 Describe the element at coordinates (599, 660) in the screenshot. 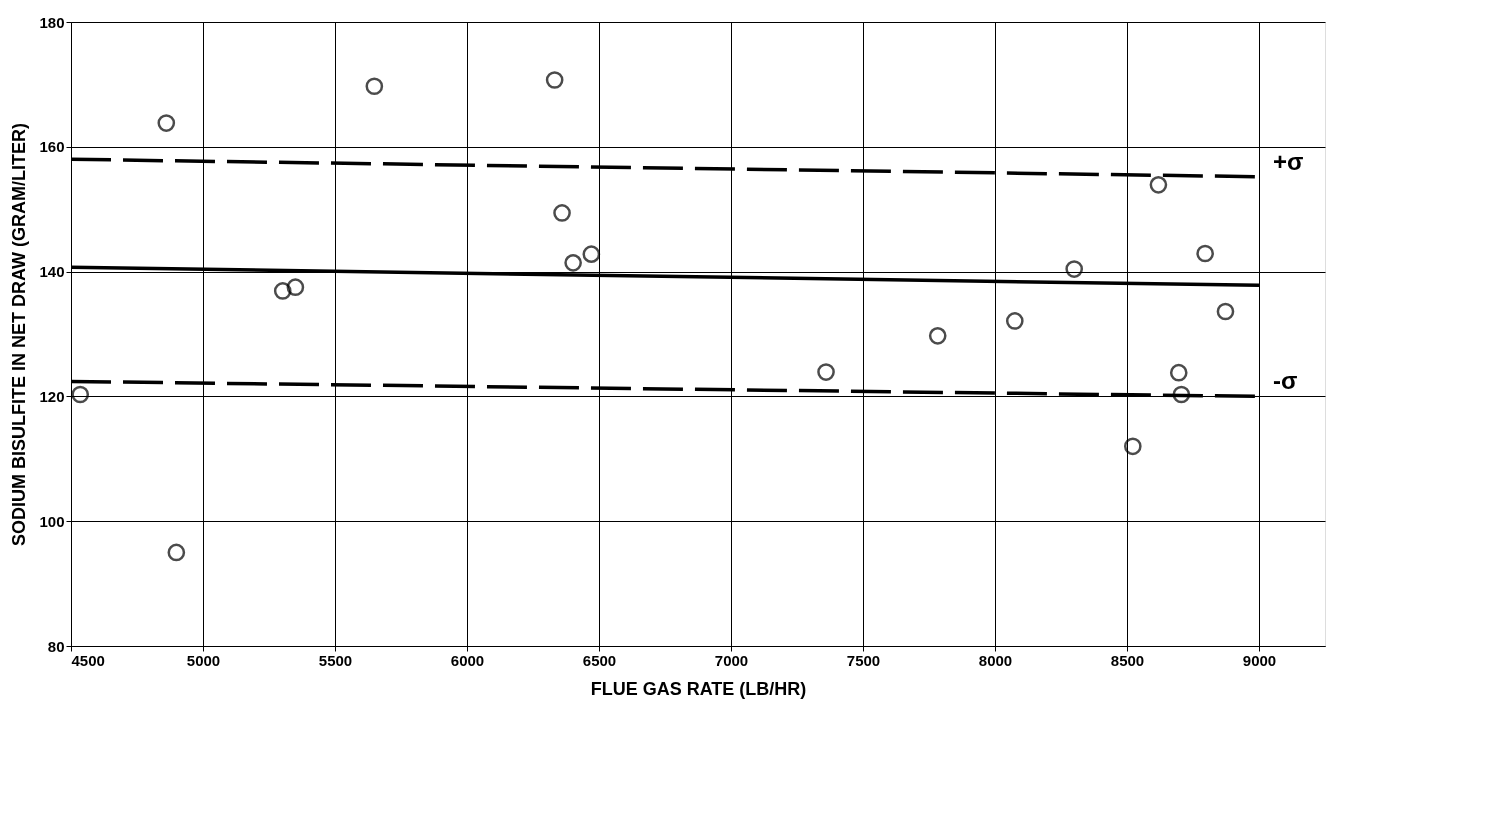

I see `x-tick-label: 6500` at that location.